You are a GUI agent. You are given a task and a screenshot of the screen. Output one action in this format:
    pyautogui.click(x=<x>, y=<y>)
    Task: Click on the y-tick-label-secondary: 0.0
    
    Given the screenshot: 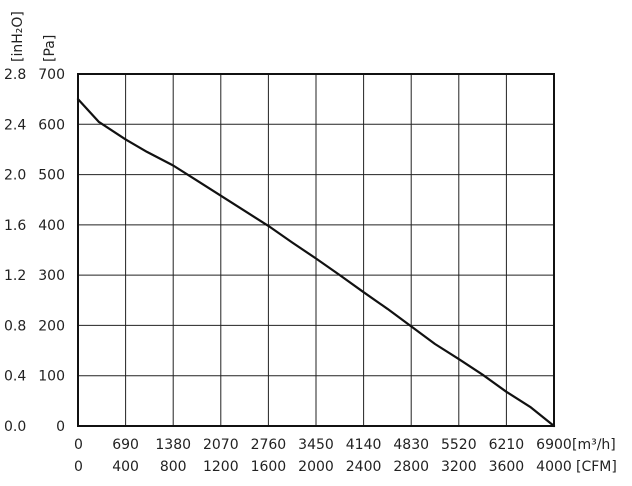 What is the action you would take?
    pyautogui.click(x=15, y=427)
    